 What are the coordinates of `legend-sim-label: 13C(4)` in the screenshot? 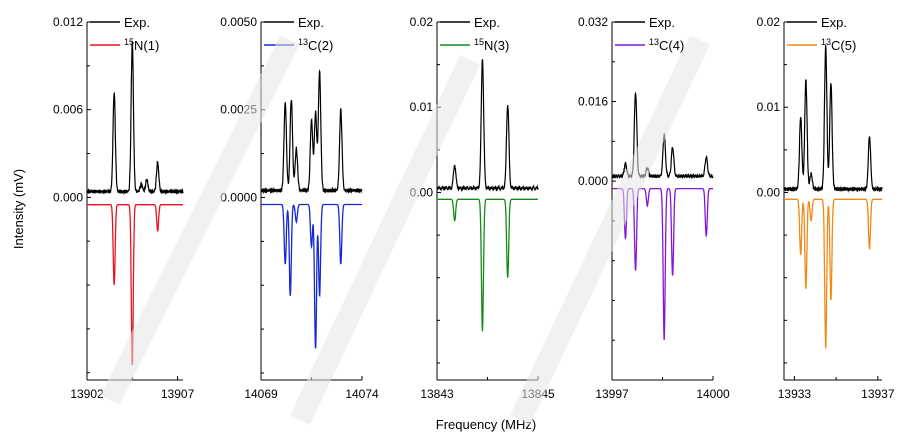 It's located at (666, 45).